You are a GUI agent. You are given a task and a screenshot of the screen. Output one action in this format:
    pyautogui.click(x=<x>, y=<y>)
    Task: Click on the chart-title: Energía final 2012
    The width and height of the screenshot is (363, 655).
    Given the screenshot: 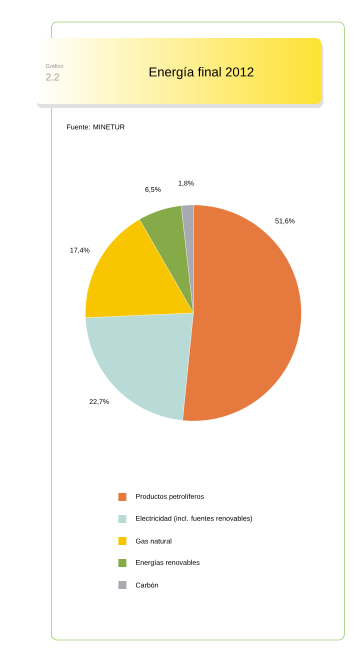 What is the action you would take?
    pyautogui.click(x=201, y=73)
    